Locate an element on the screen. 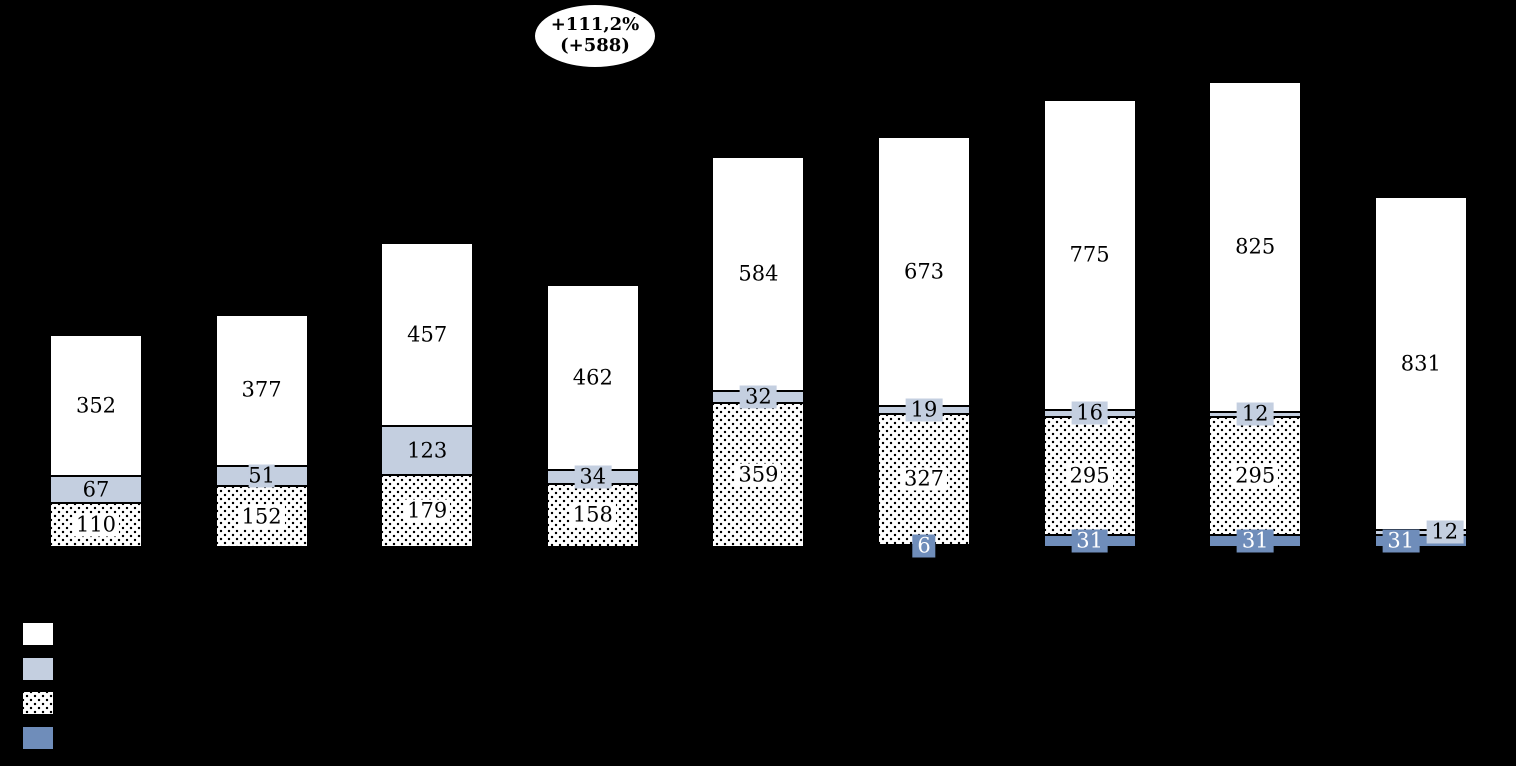 The image size is (1516, 766). bar-2-value-label-dotted: 152 is located at coordinates (261, 517).